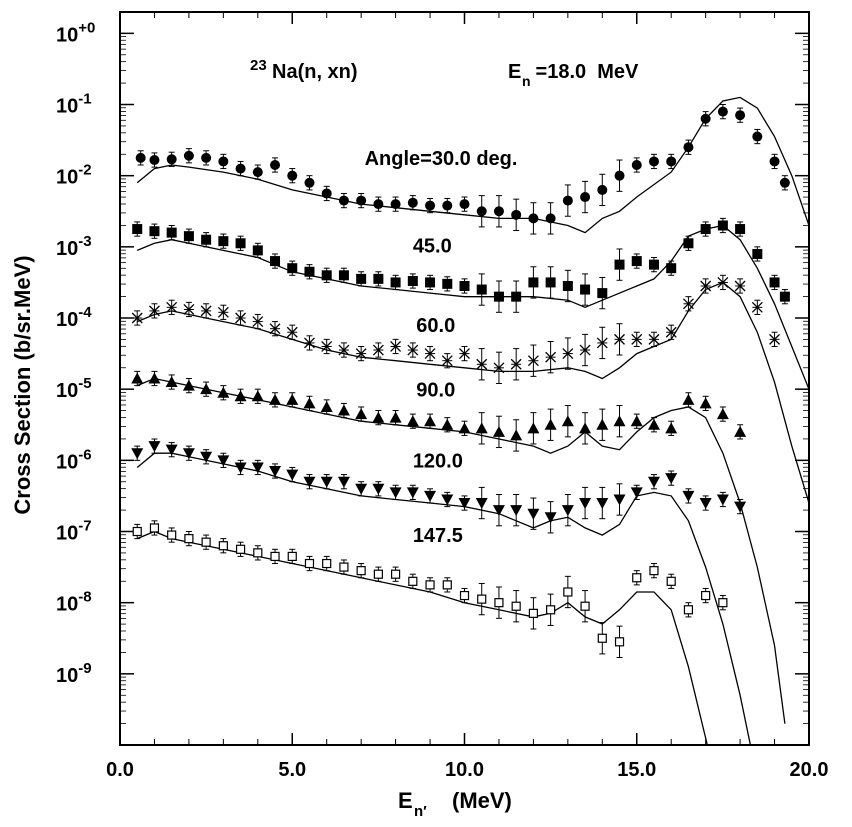 The image size is (852, 827). Describe the element at coordinates (74, 602) in the screenshot. I see `y-tick-label: 10⁻⁸` at that location.